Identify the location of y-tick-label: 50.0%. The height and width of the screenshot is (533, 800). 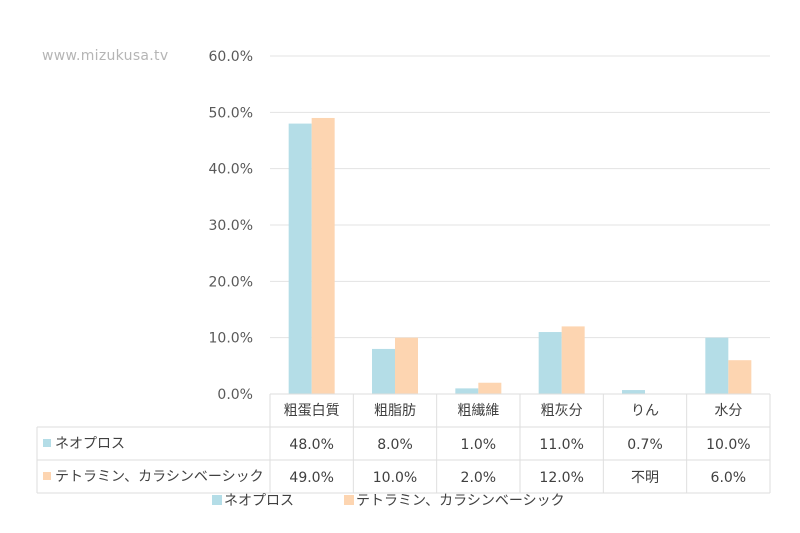
(231, 113).